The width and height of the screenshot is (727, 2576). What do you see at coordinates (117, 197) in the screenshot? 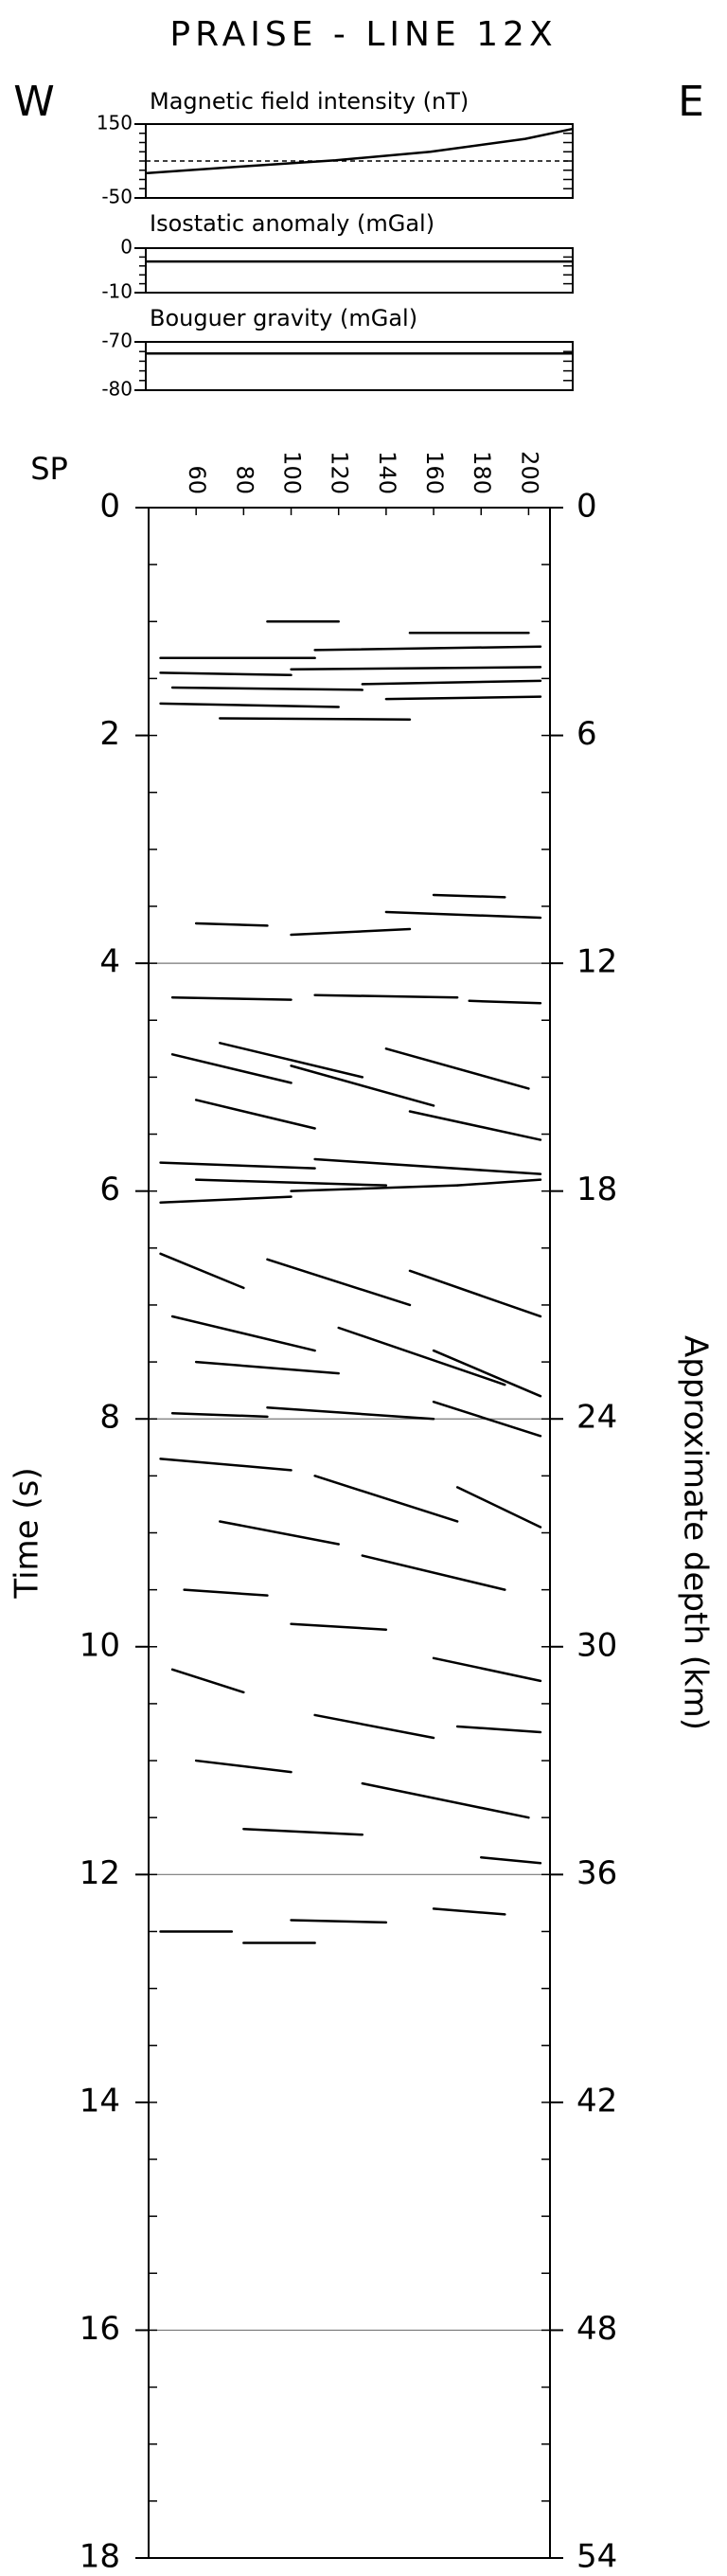
I see `y-tick-label: -50` at bounding box center [117, 197].